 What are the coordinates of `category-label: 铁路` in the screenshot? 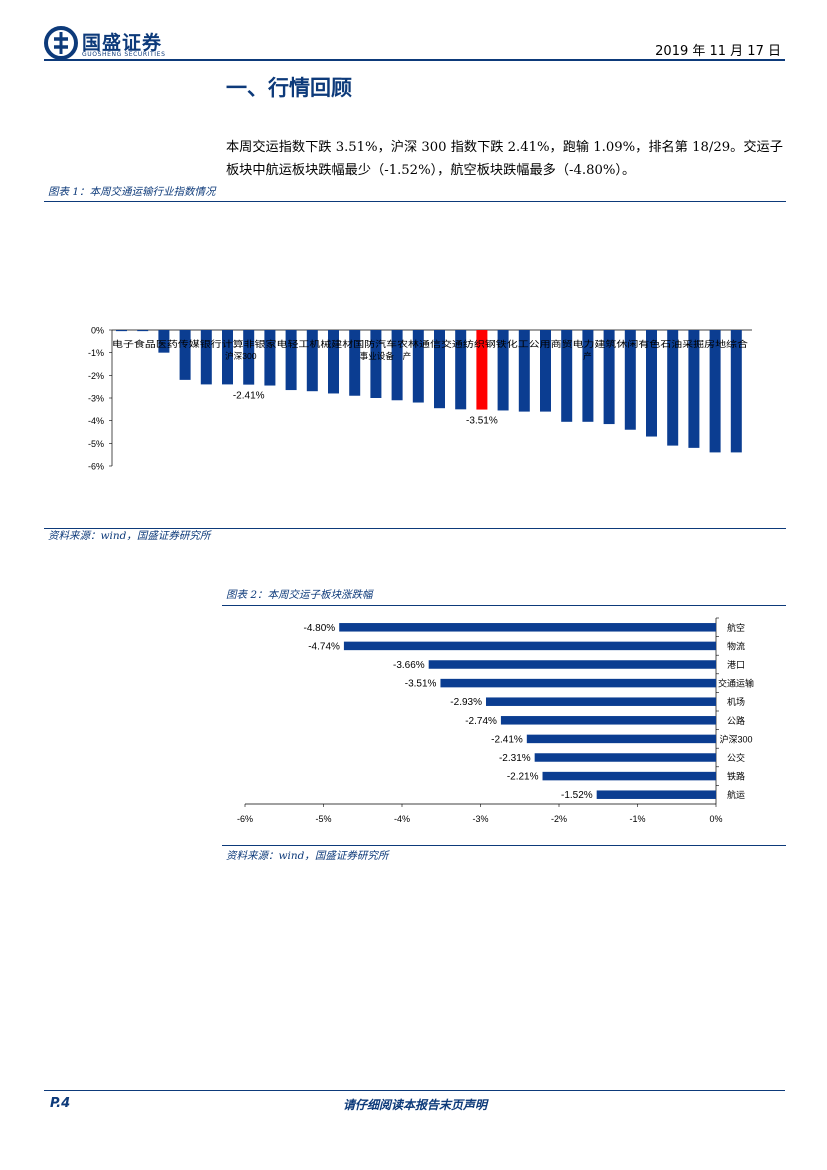 It's located at (736, 776).